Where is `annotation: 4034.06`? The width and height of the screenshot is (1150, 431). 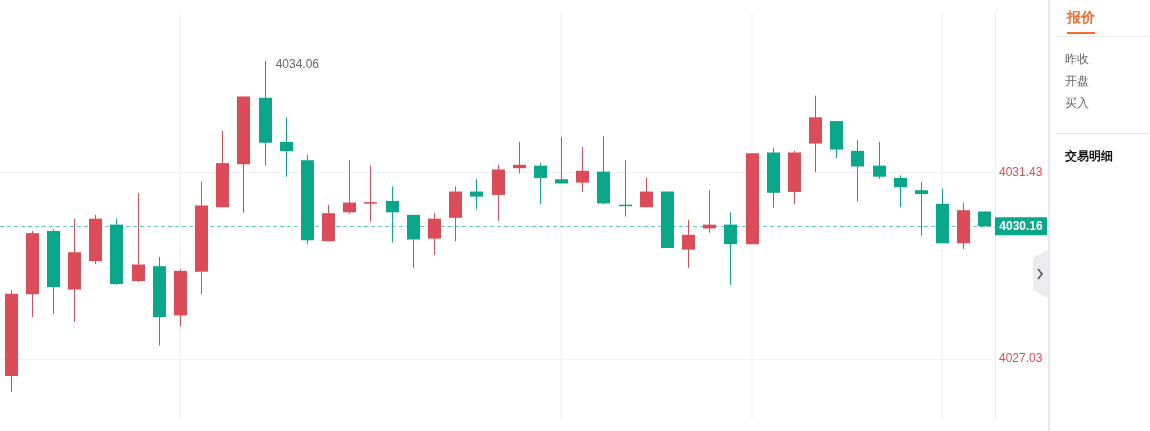
annotation: 4034.06 is located at coordinates (297, 64).